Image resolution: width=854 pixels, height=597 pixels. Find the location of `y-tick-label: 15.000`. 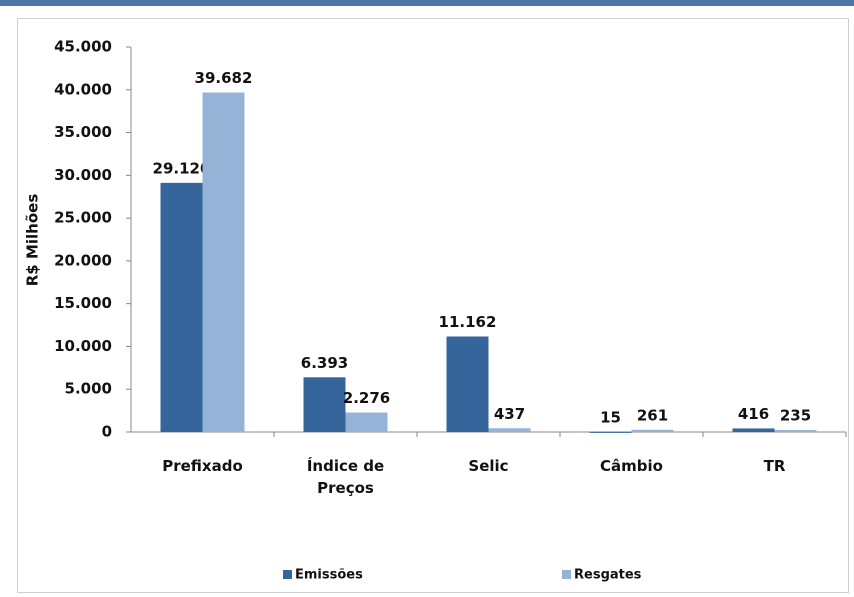

y-tick-label: 15.000 is located at coordinates (83, 303).